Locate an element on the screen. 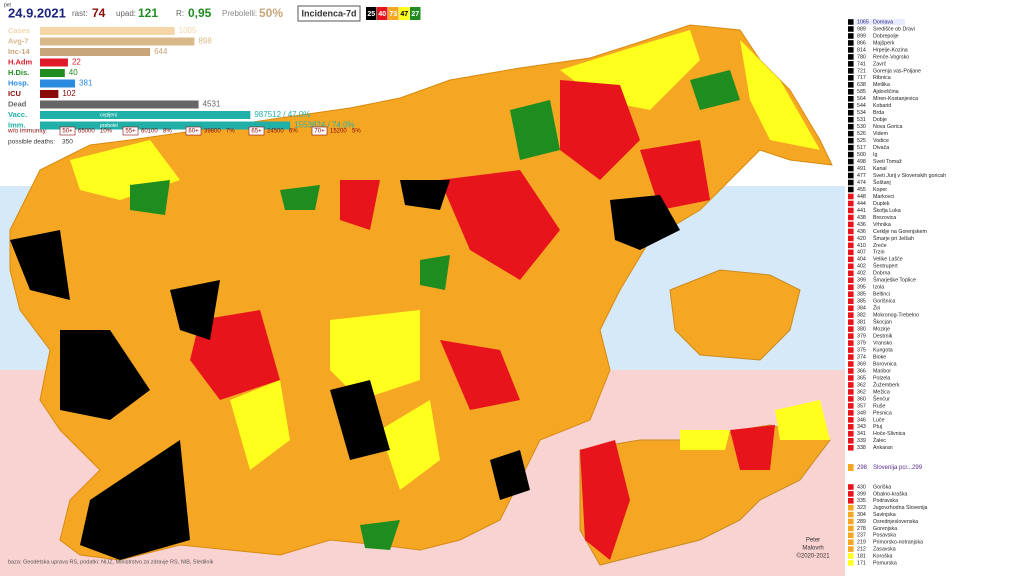 The width and height of the screenshot is (1024, 576). stat-label: Avg-7 is located at coordinates (18, 40).